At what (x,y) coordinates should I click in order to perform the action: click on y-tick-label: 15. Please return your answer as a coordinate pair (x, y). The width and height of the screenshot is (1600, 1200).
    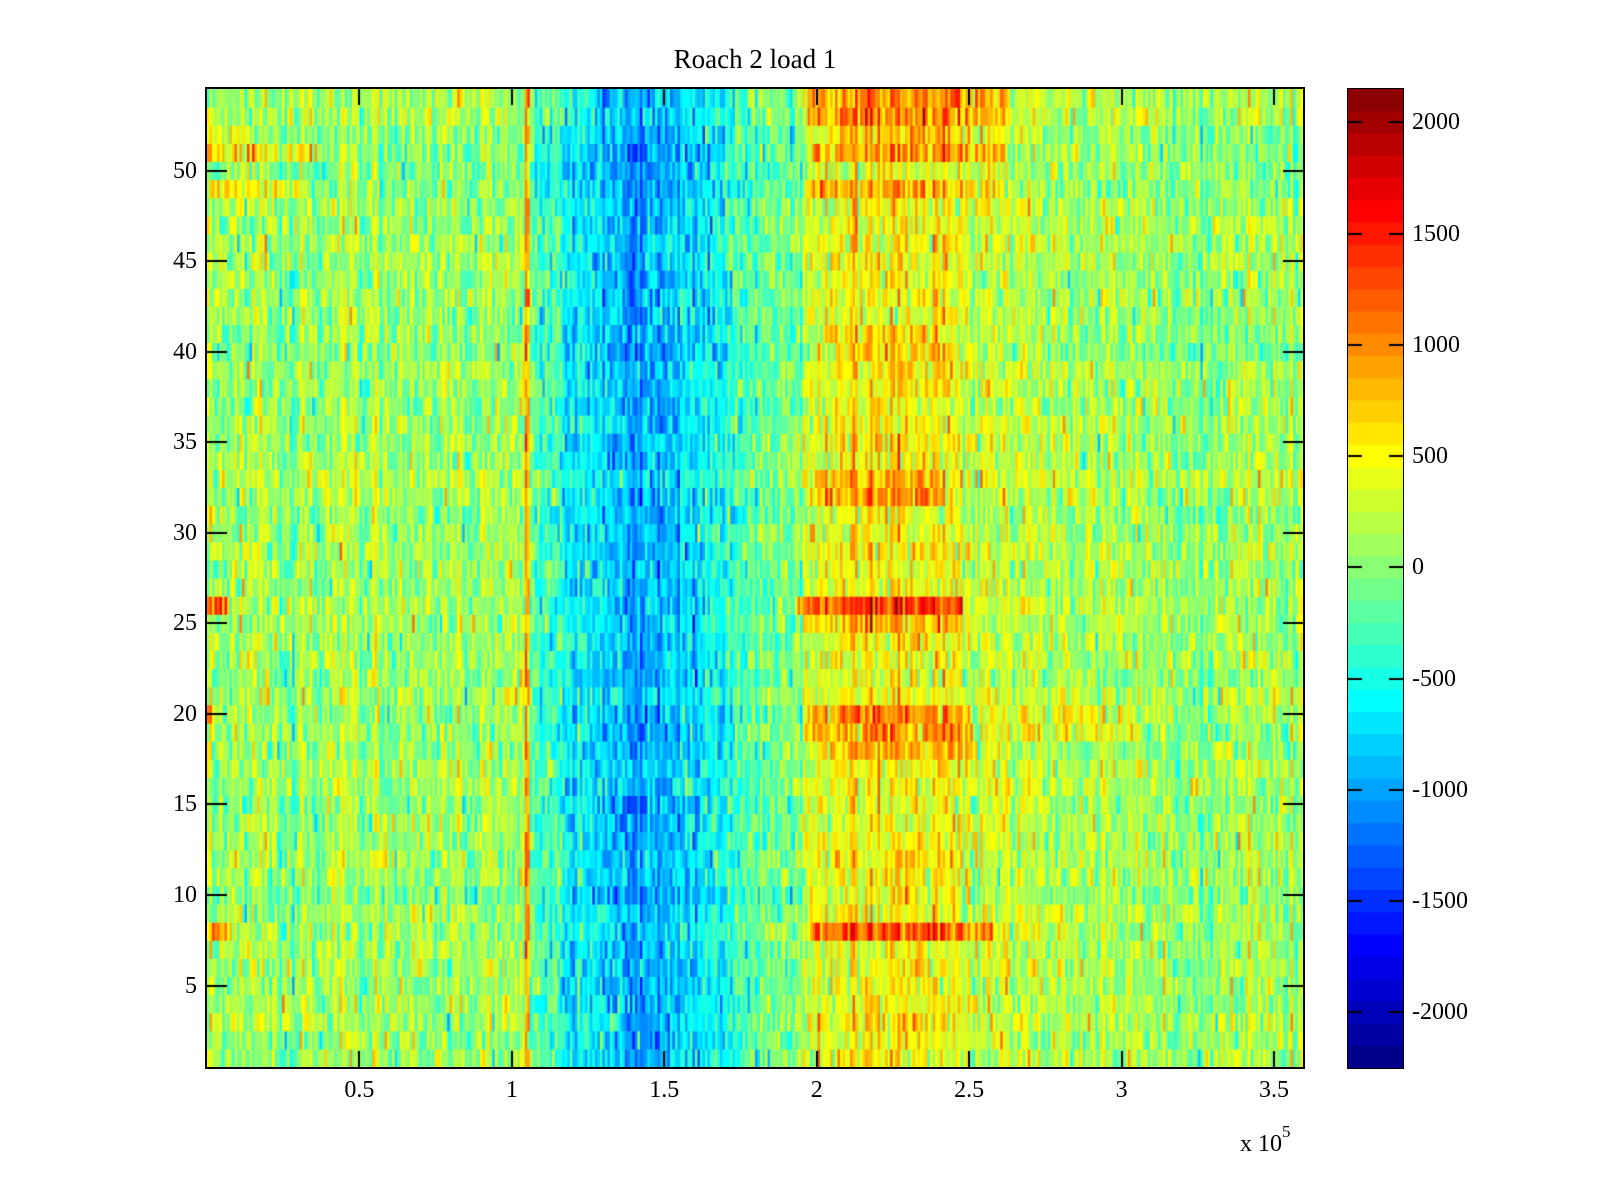
    Looking at the image, I should click on (185, 804).